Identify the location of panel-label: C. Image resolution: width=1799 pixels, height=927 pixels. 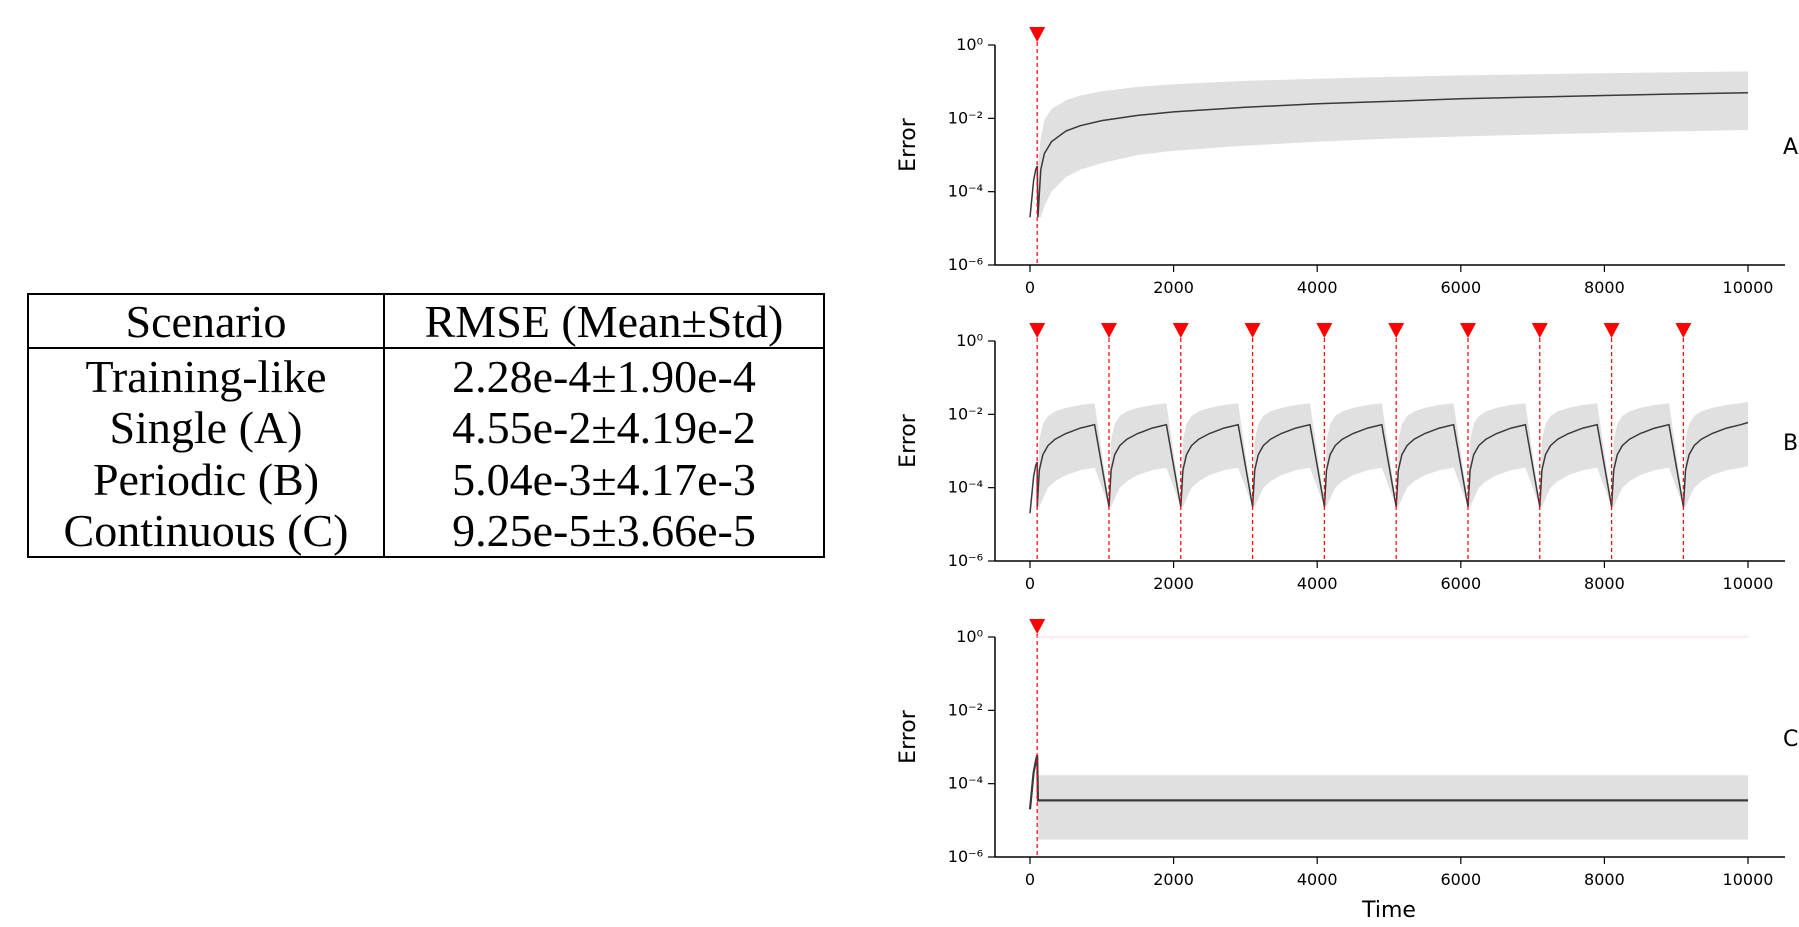
(1790, 739).